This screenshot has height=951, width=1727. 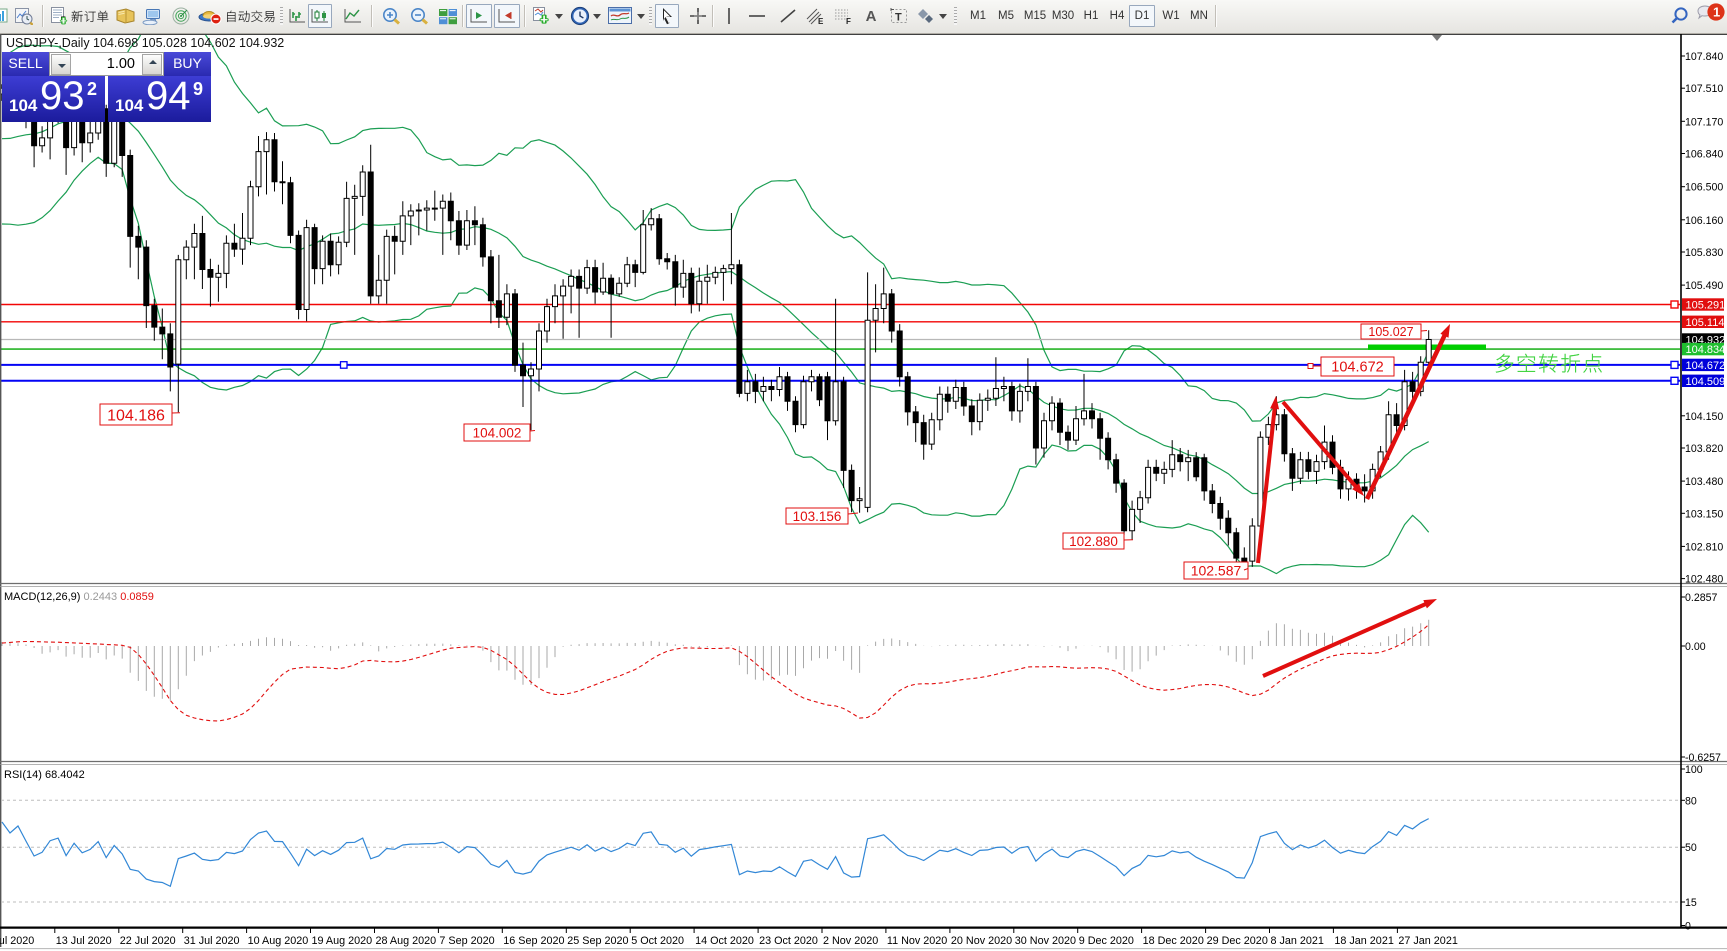 What do you see at coordinates (1704, 286) in the screenshot?
I see `svg-text: 105.490` at bounding box center [1704, 286].